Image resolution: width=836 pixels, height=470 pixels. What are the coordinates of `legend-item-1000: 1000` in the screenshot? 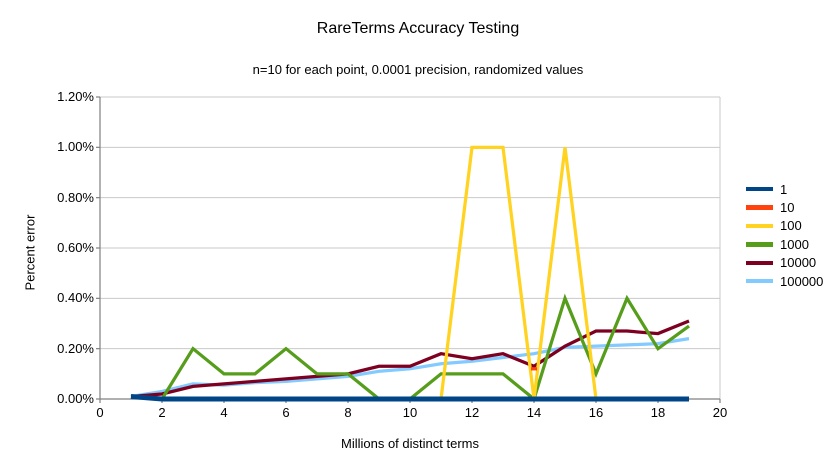 It's located at (784, 244).